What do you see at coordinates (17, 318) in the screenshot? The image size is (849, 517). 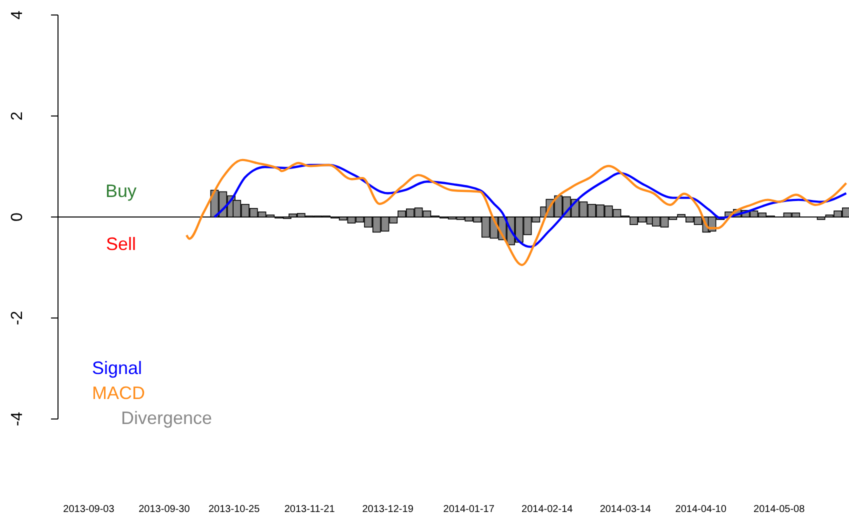 I see `y-tick-label: -2` at bounding box center [17, 318].